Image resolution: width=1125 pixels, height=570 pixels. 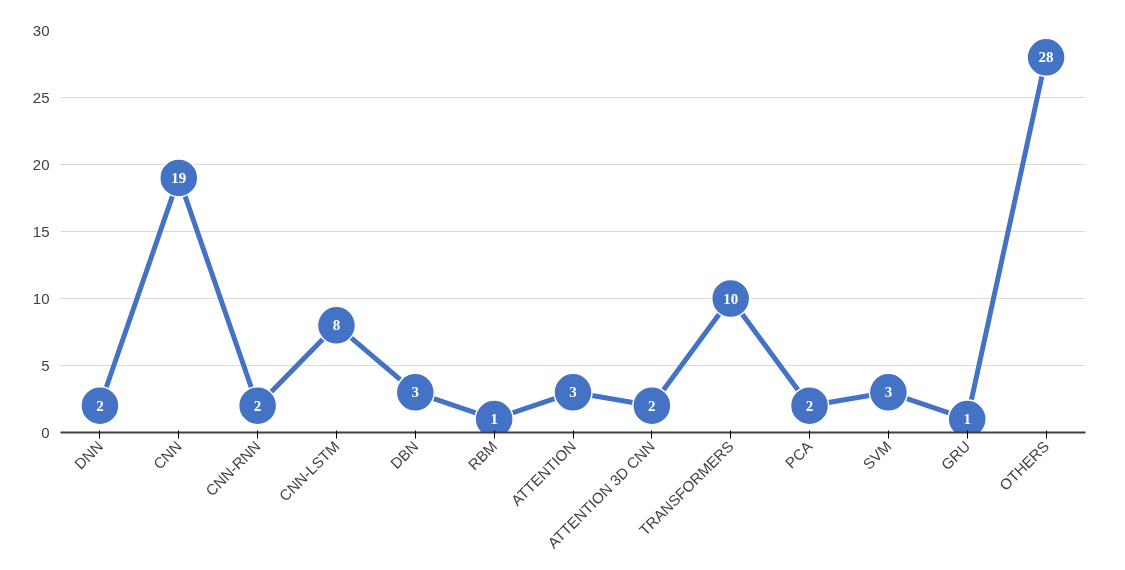 I want to click on data-label: 8, so click(x=336, y=325).